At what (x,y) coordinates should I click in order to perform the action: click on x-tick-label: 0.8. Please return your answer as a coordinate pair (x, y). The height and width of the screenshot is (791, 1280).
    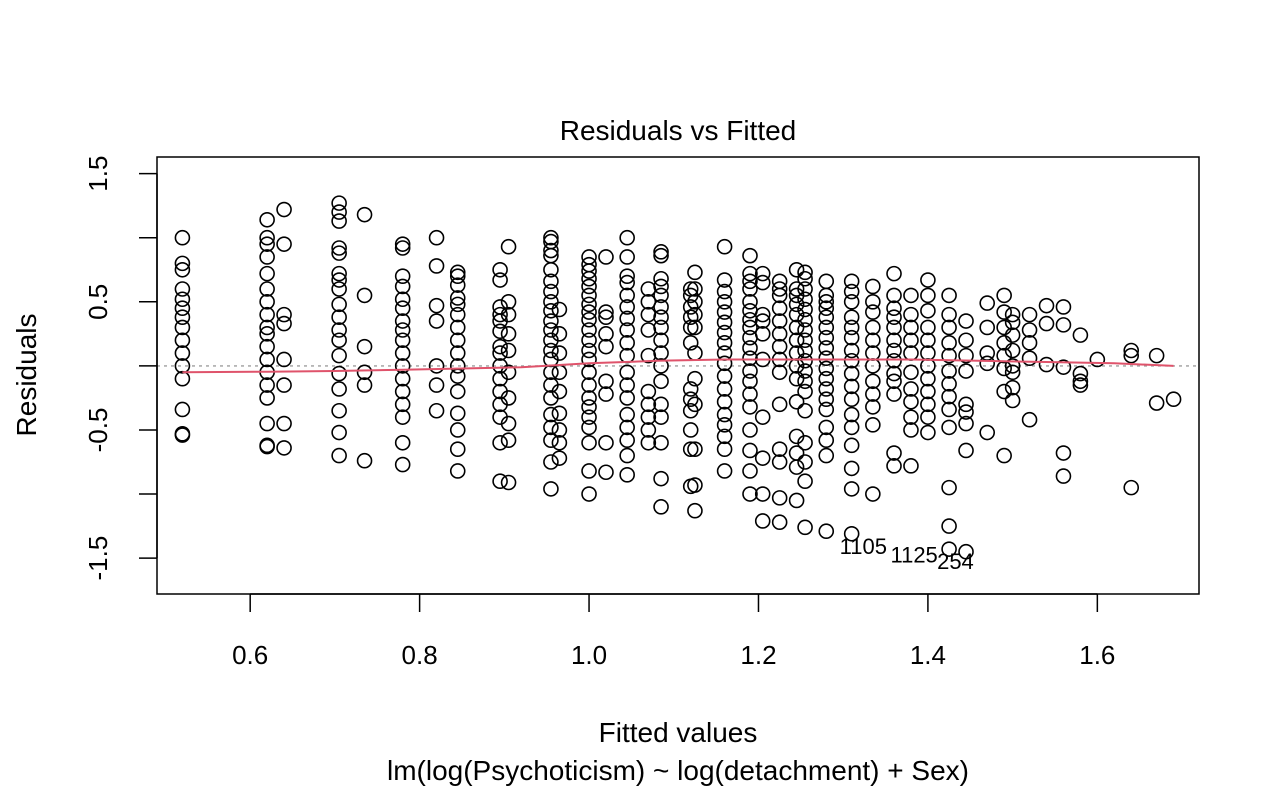
    Looking at the image, I should click on (420, 655).